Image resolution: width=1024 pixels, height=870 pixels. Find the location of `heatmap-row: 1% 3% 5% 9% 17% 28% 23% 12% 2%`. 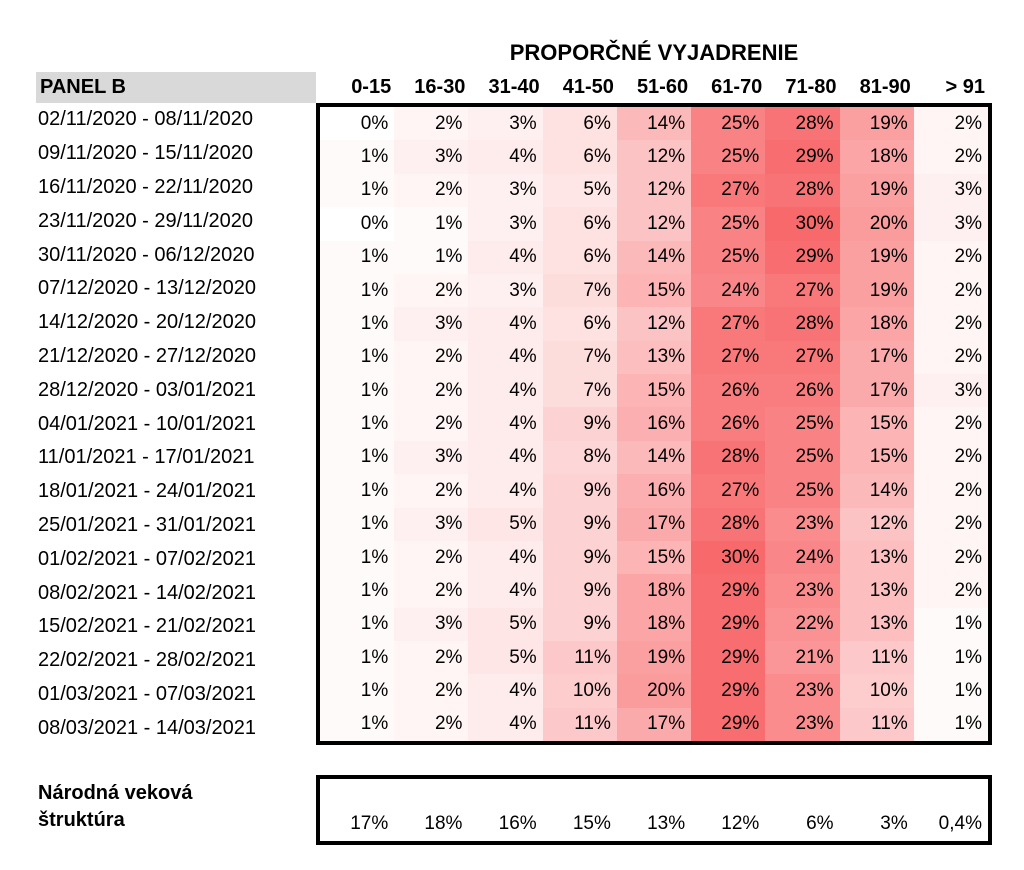

heatmap-row: 1% 3% 5% 9% 17% 28% 23% 12% 2% is located at coordinates (654, 524).